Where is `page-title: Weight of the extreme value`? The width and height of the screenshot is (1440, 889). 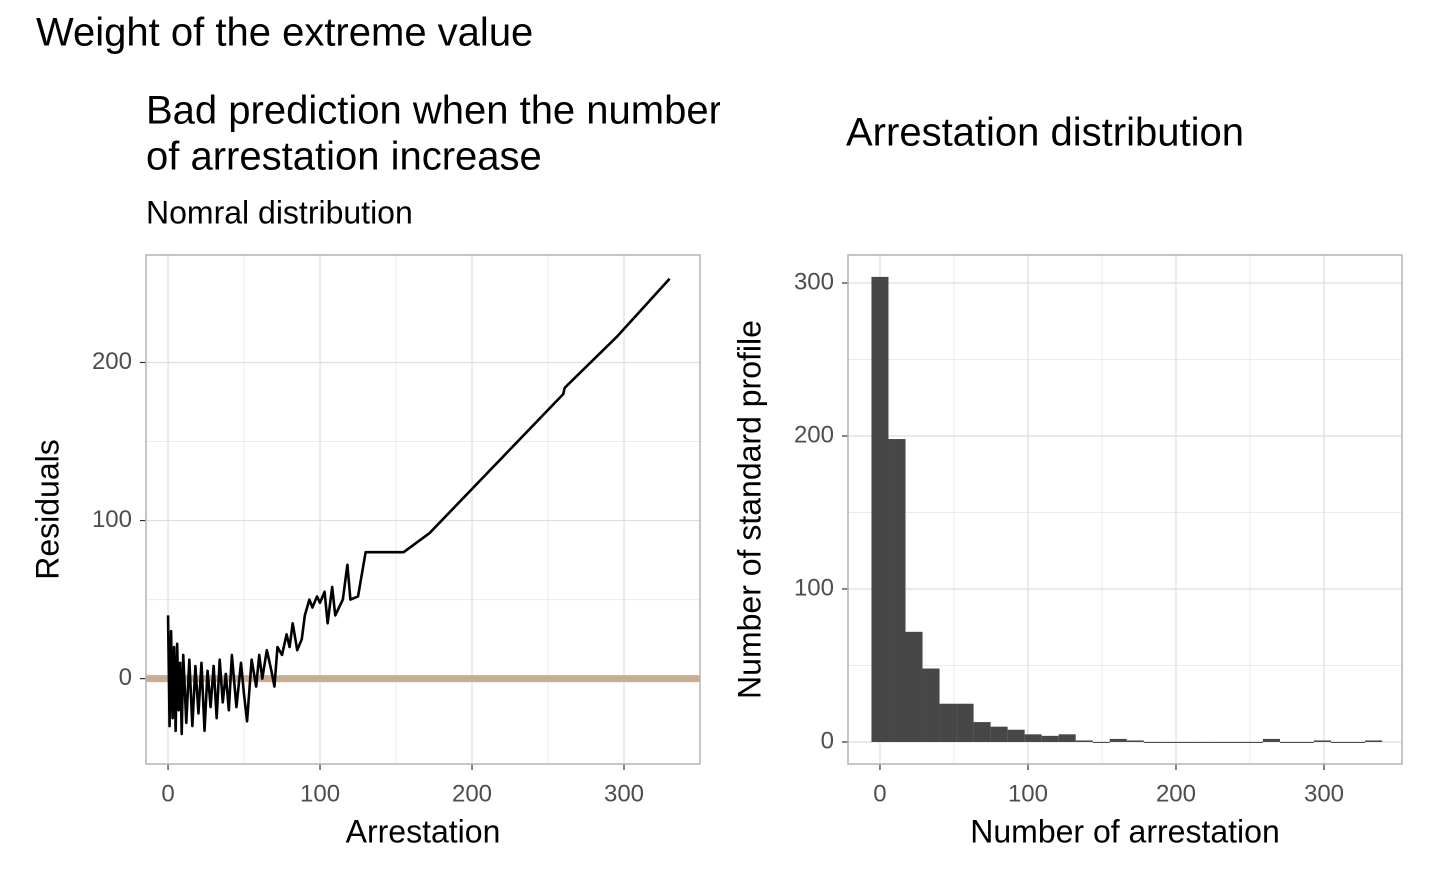 page-title: Weight of the extreme value is located at coordinates (284, 33).